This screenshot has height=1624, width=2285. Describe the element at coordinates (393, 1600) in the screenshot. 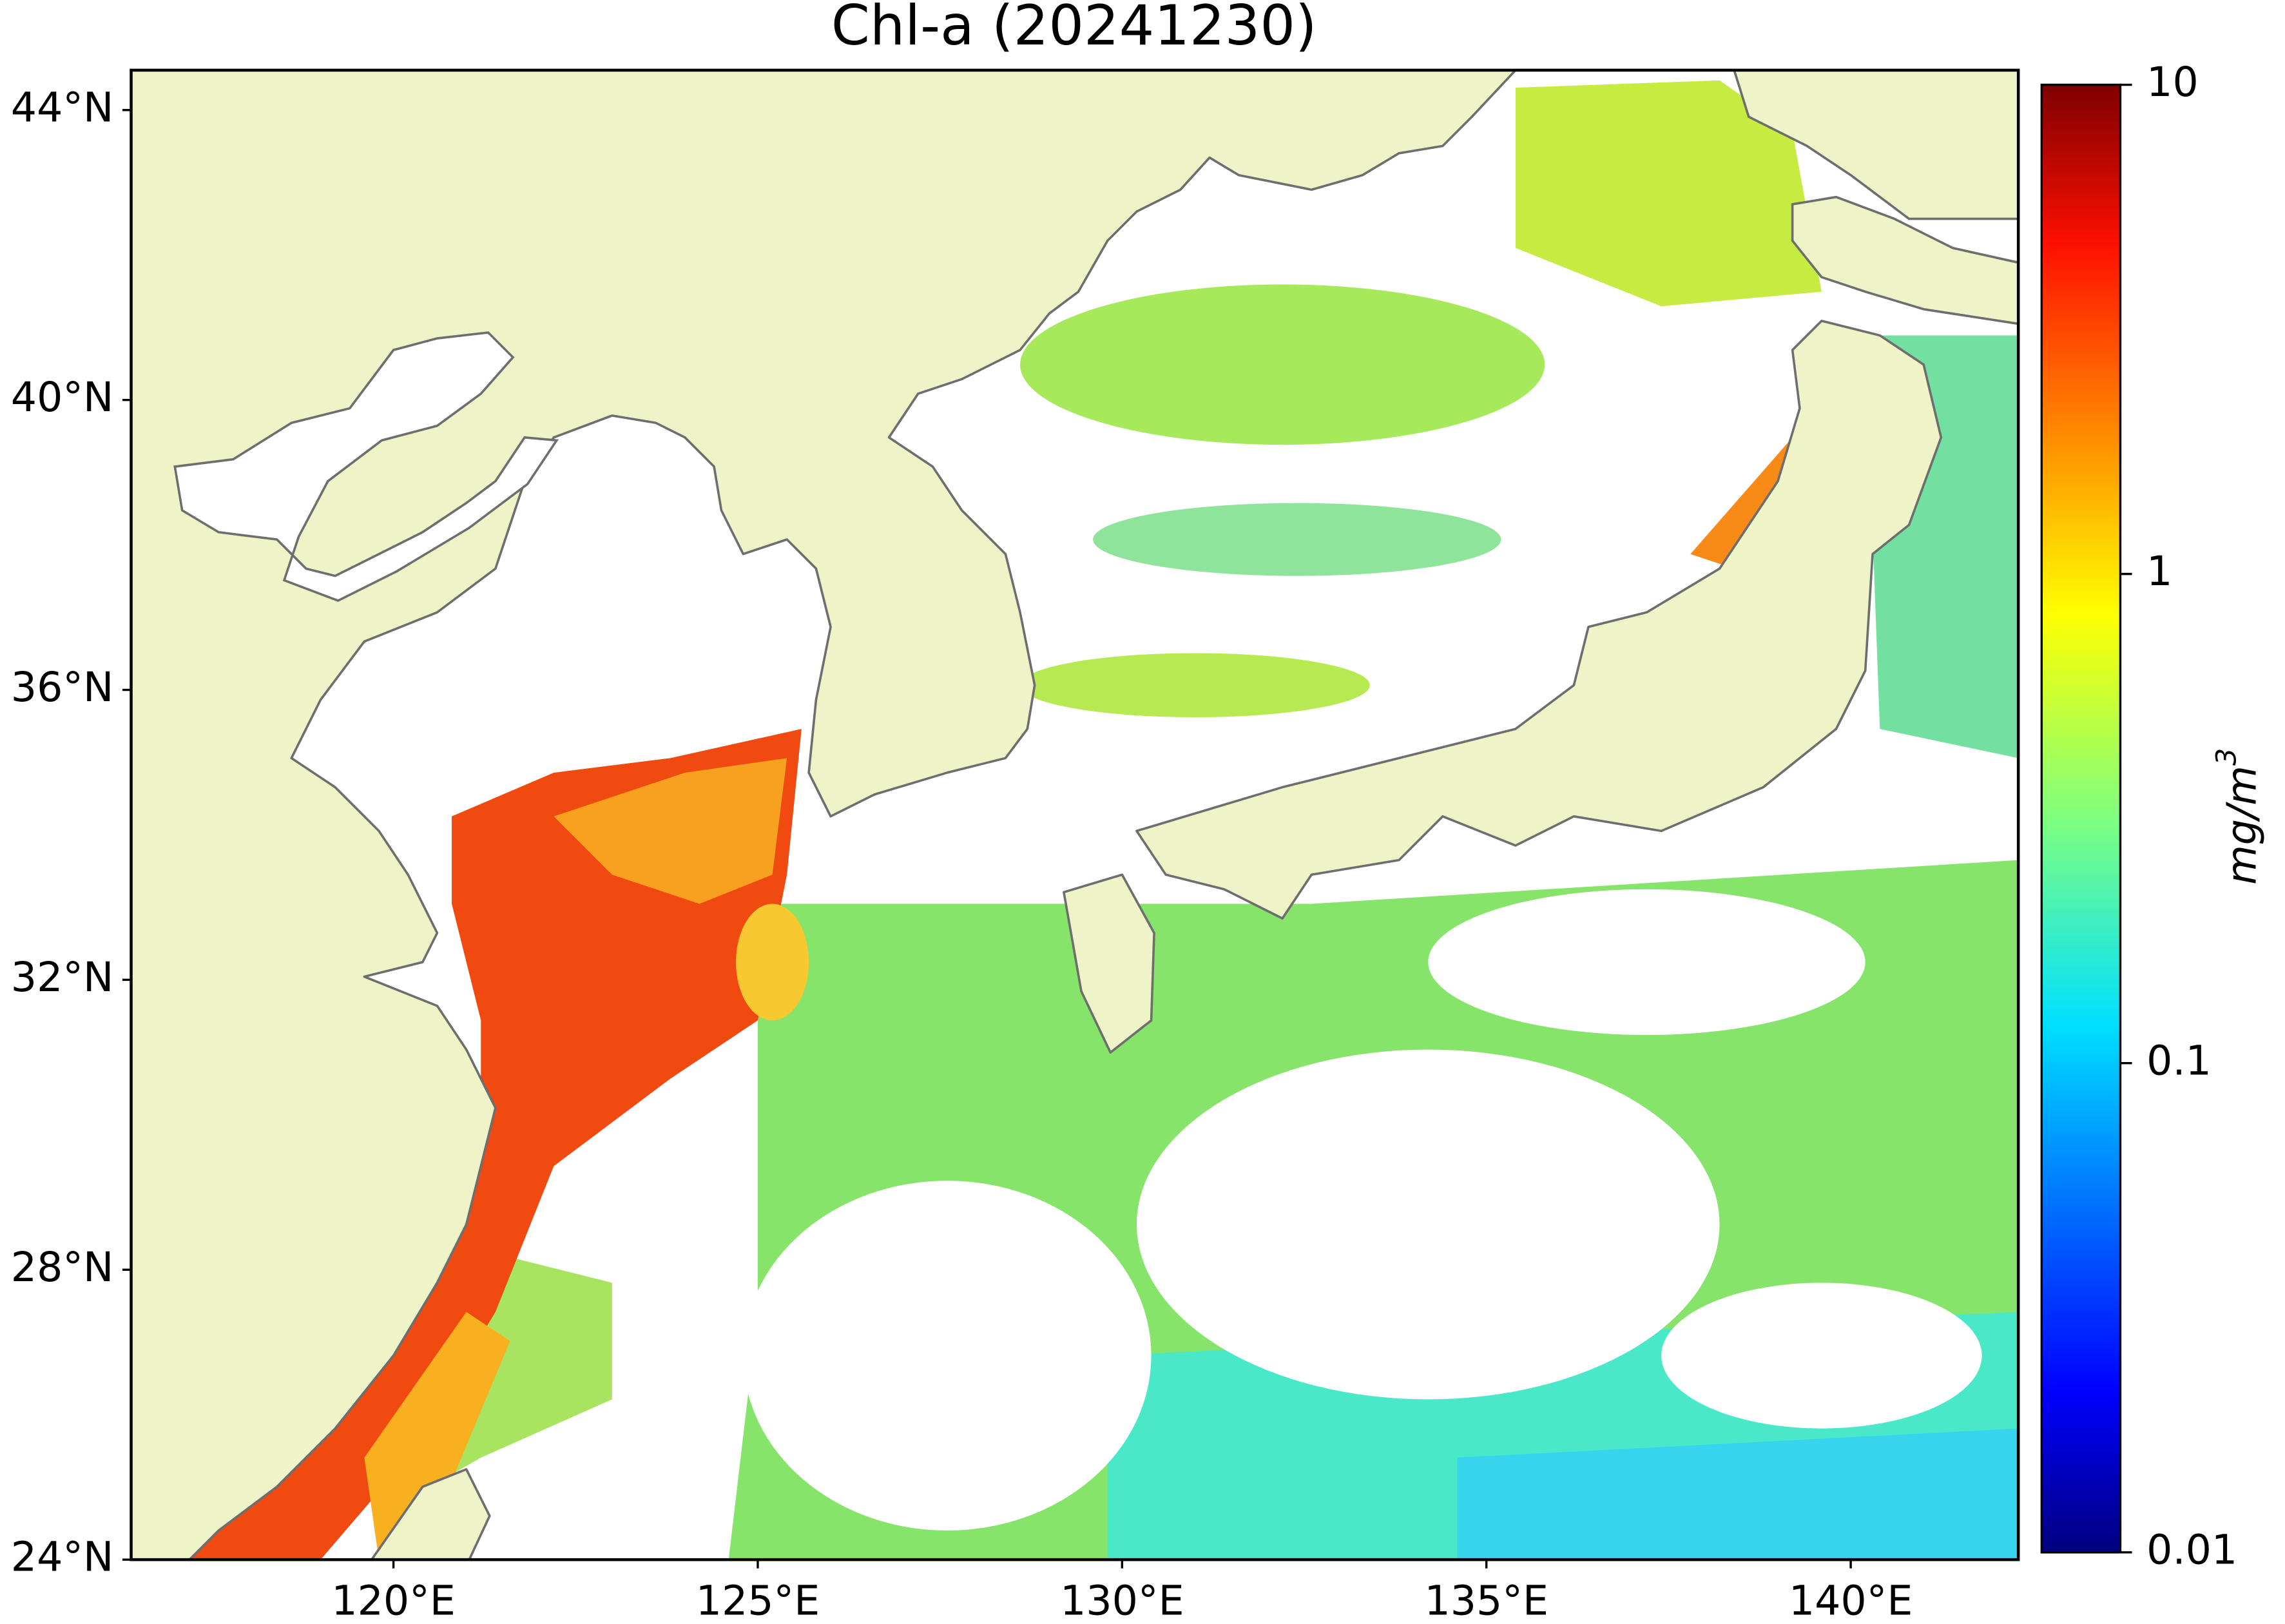

I see `x-tick-label: 120°E` at that location.